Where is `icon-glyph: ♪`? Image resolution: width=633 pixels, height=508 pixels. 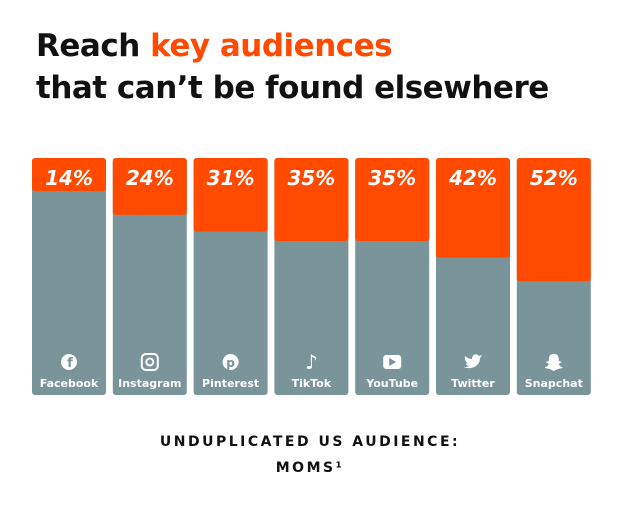
icon-glyph: ♪ is located at coordinates (311, 362).